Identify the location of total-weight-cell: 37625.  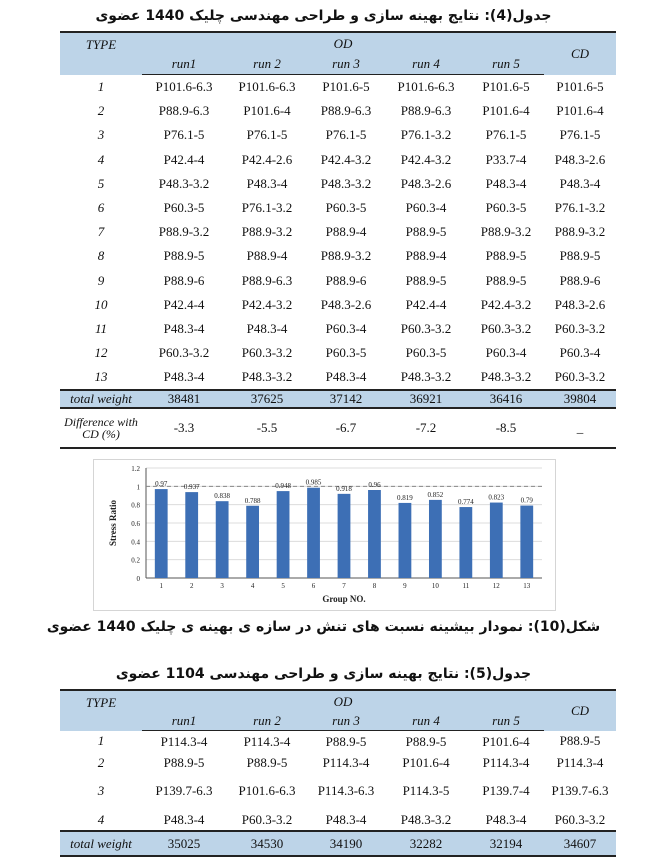
(267, 399).